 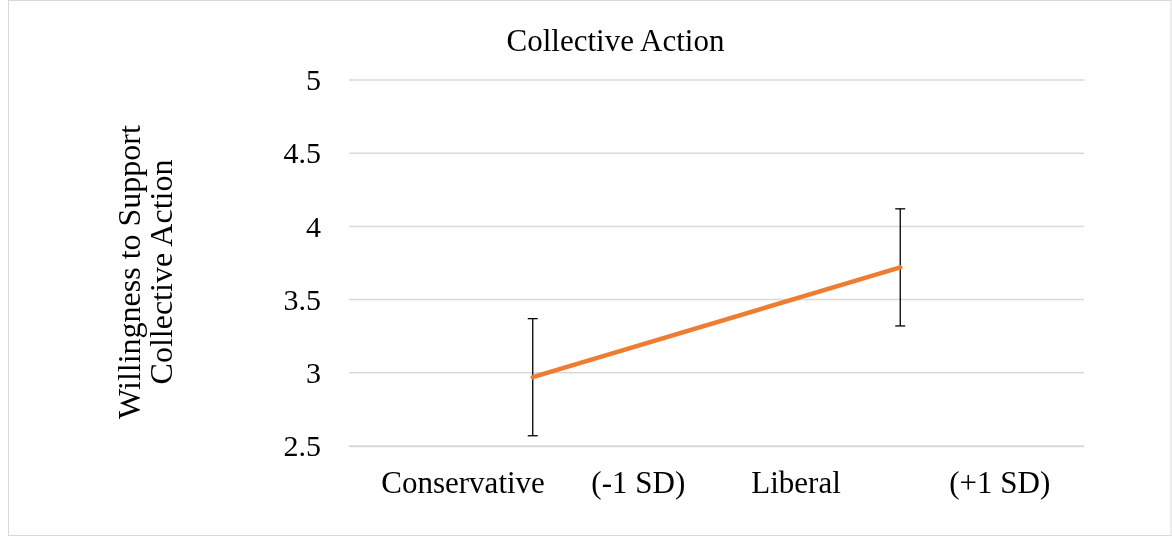 I want to click on y-tick-label: 4.5, so click(x=302, y=153).